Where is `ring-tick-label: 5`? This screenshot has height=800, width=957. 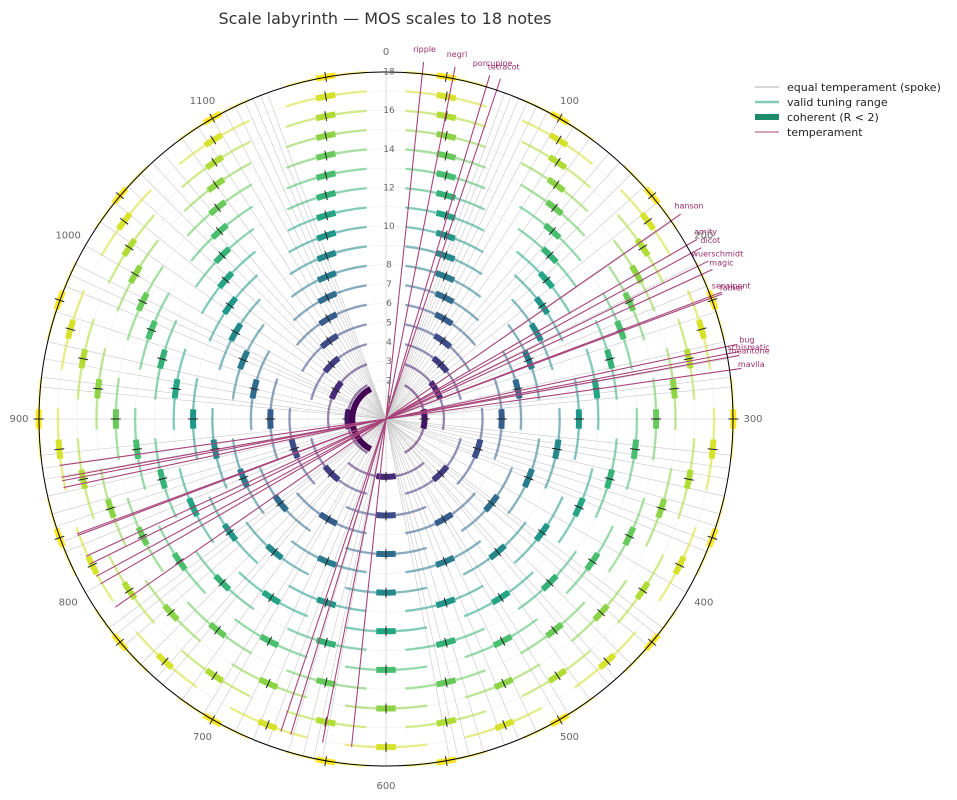 ring-tick-label: 5 is located at coordinates (389, 324).